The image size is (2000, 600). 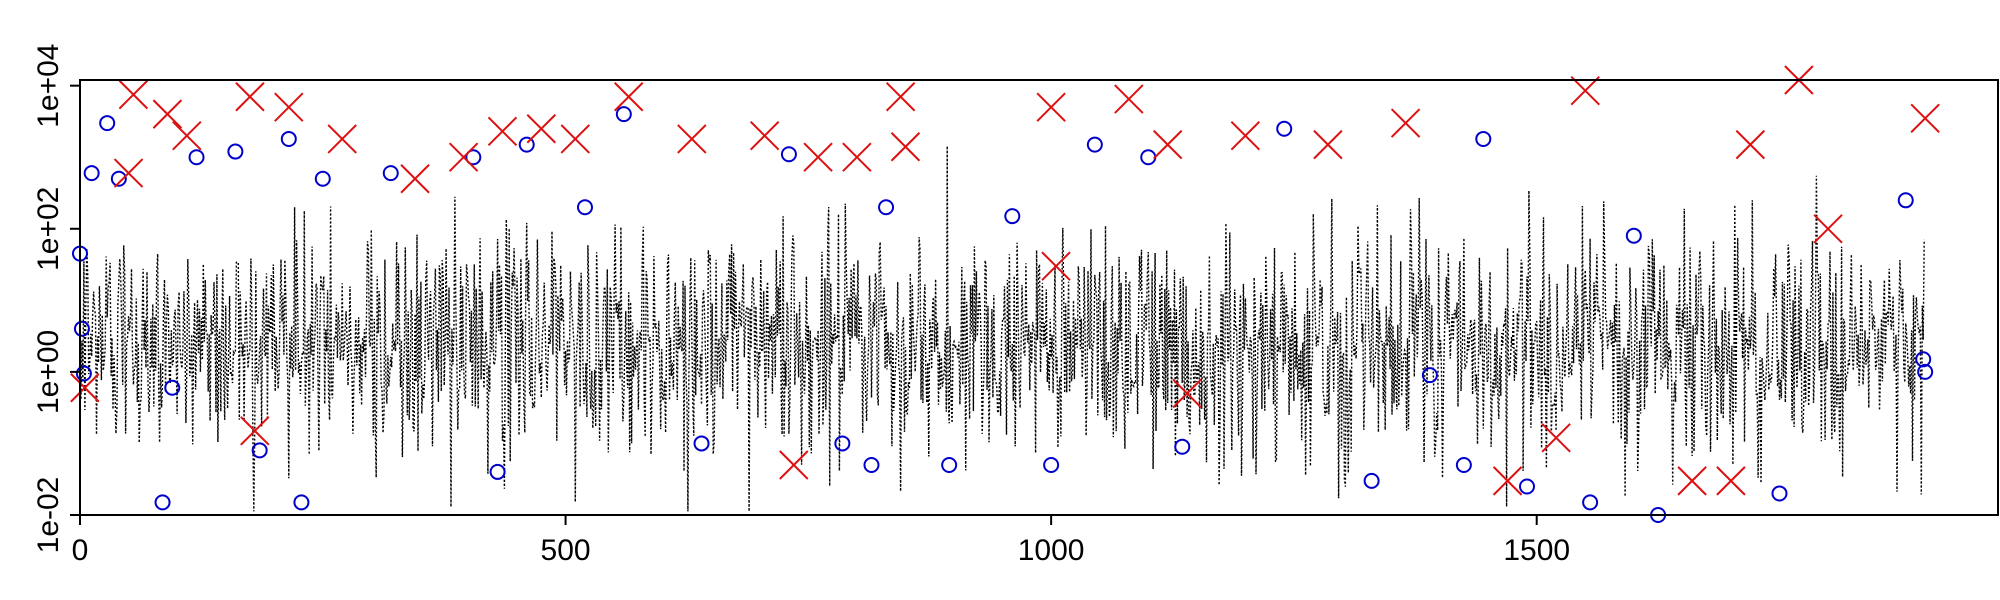 What do you see at coordinates (48, 515) in the screenshot?
I see `y-tick-label: 1e-02` at bounding box center [48, 515].